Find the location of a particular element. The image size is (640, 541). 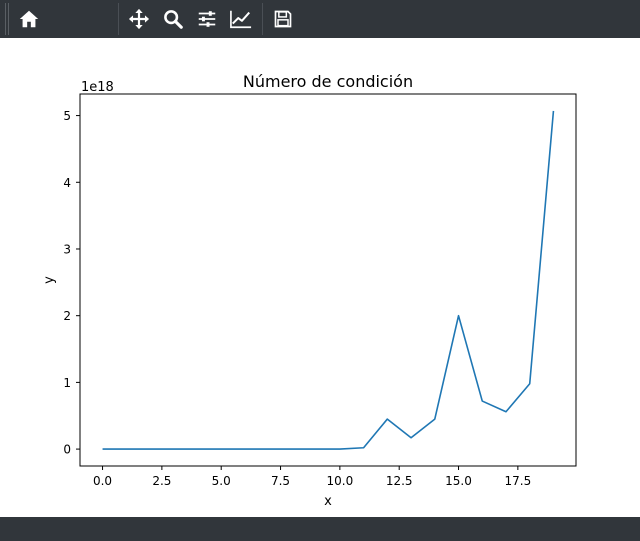

x-axis-ticks: 0.0 2.5 5.0 7.5 10.0 12.5 15.0 17.5 is located at coordinates (312, 477).